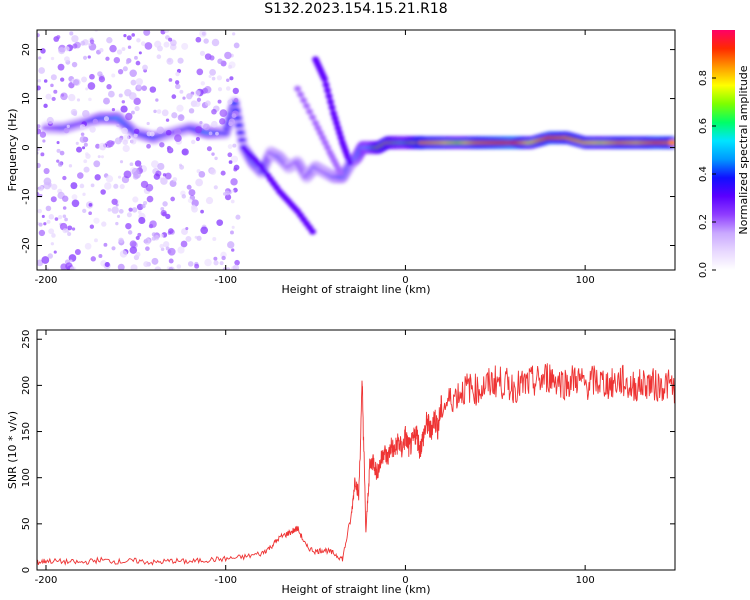 This screenshot has height=600, width=750. I want to click on snr-x-label: Height of straight line (km), so click(355, 589).